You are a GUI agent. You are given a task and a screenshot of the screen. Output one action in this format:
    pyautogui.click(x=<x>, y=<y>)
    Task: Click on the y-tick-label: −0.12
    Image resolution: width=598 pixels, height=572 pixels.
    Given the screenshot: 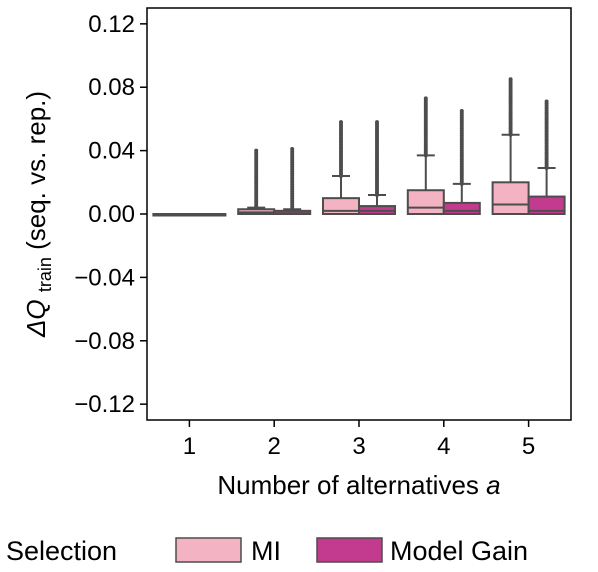 What is the action you would take?
    pyautogui.click(x=104, y=404)
    